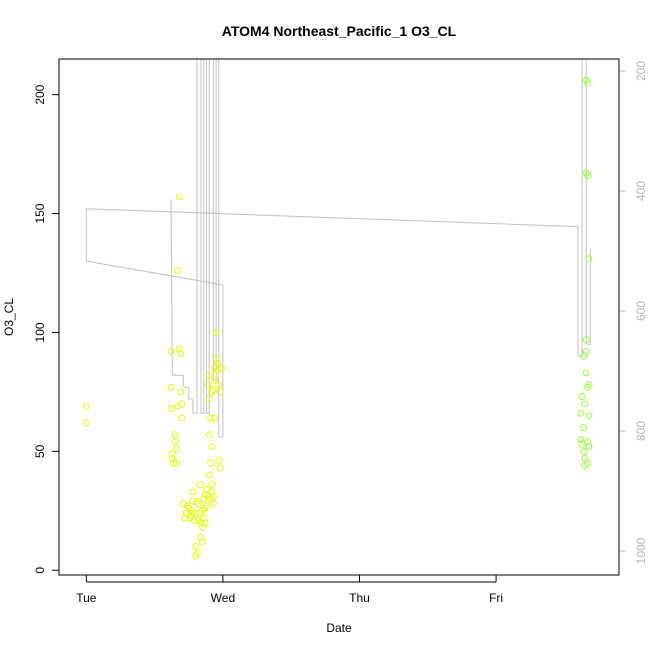 This screenshot has height=650, width=650. I want to click on y2-tick-label: 800, so click(641, 431).